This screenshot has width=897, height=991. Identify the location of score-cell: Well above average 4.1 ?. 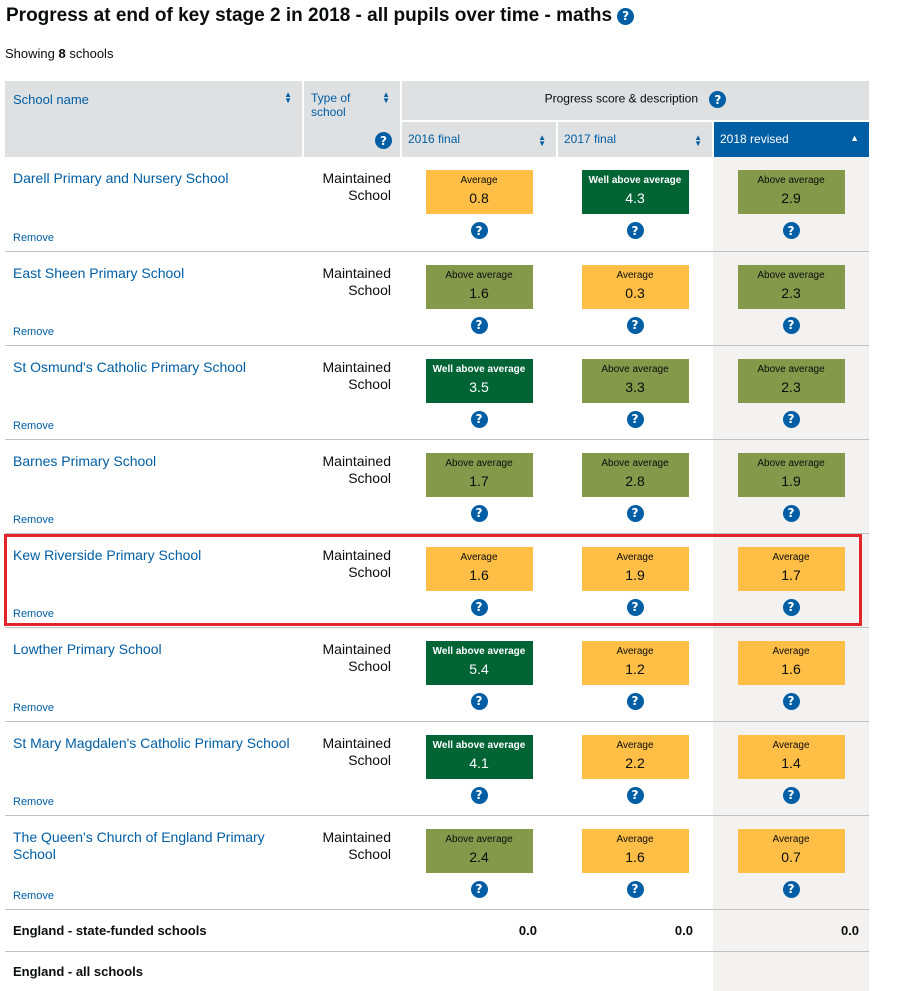
(479, 768).